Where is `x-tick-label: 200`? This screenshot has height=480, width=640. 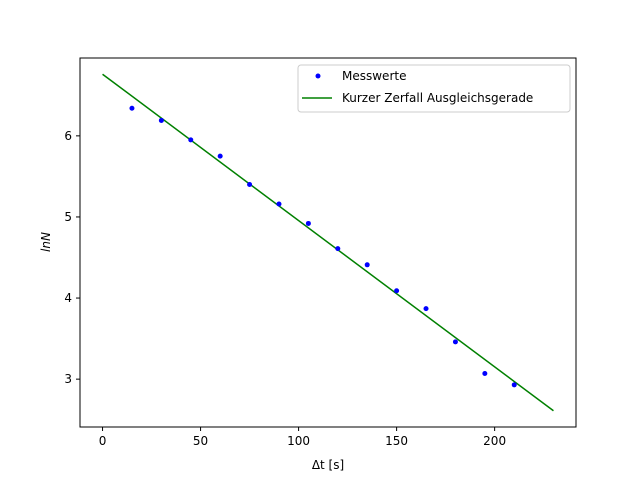 x-tick-label: 200 is located at coordinates (494, 441).